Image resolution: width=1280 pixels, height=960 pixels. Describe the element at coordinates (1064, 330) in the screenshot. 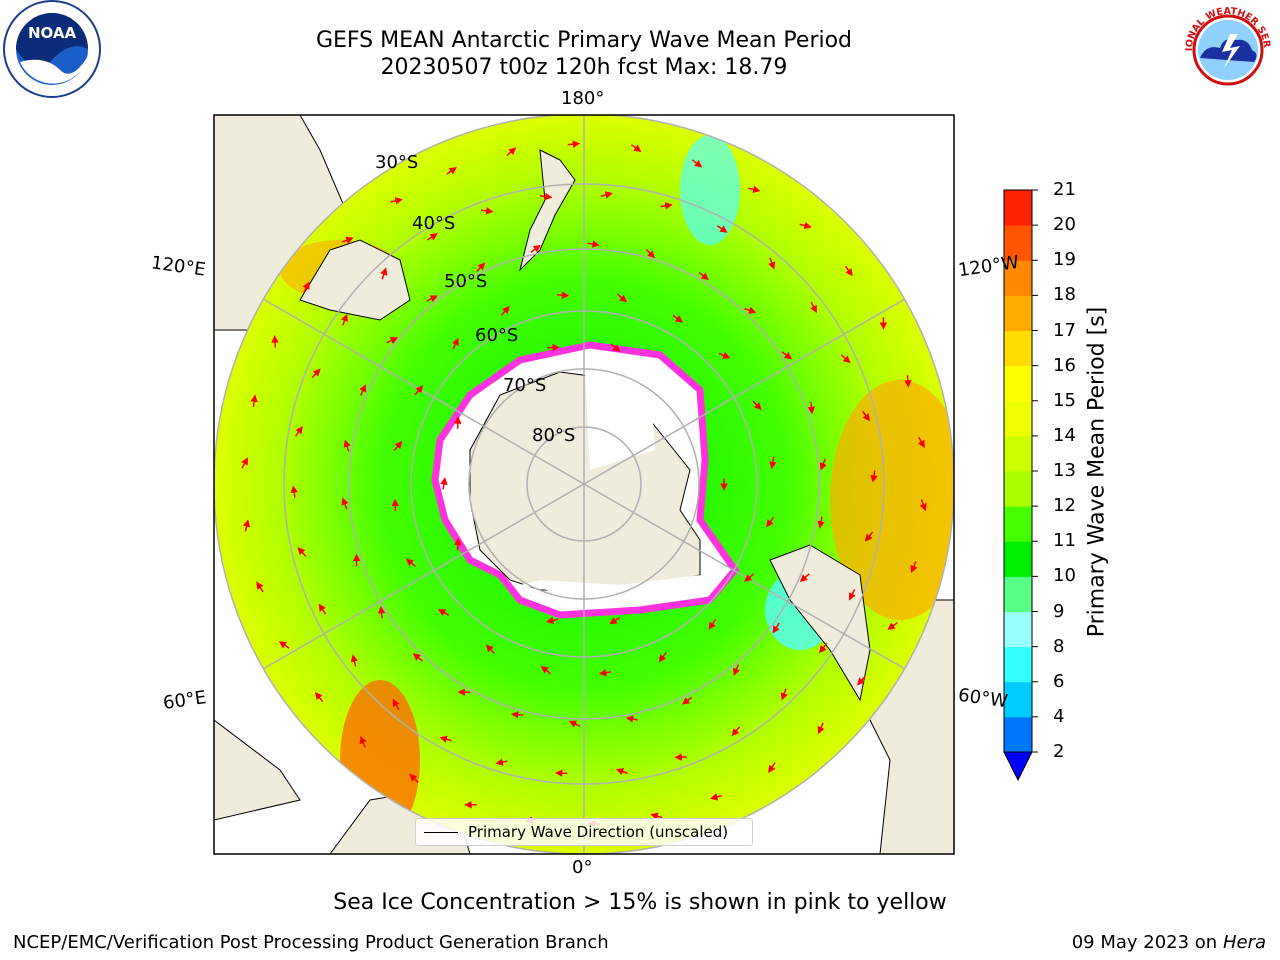

I see `colorbar-tick-label: 17` at that location.